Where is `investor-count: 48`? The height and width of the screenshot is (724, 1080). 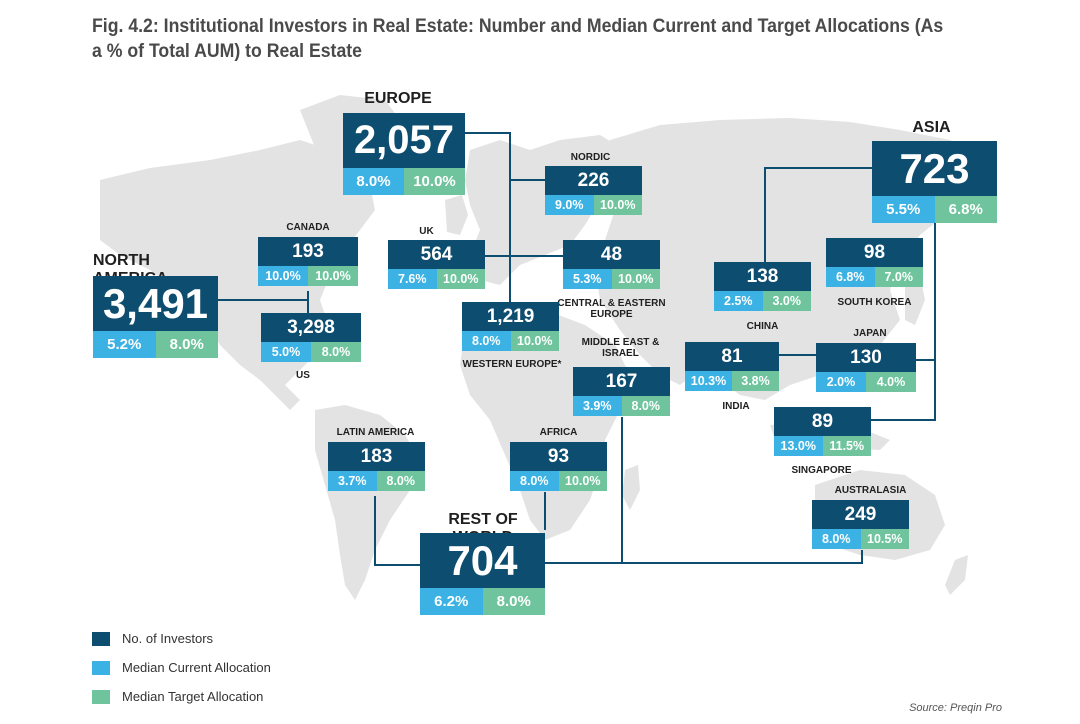 investor-count: 48 is located at coordinates (611, 254).